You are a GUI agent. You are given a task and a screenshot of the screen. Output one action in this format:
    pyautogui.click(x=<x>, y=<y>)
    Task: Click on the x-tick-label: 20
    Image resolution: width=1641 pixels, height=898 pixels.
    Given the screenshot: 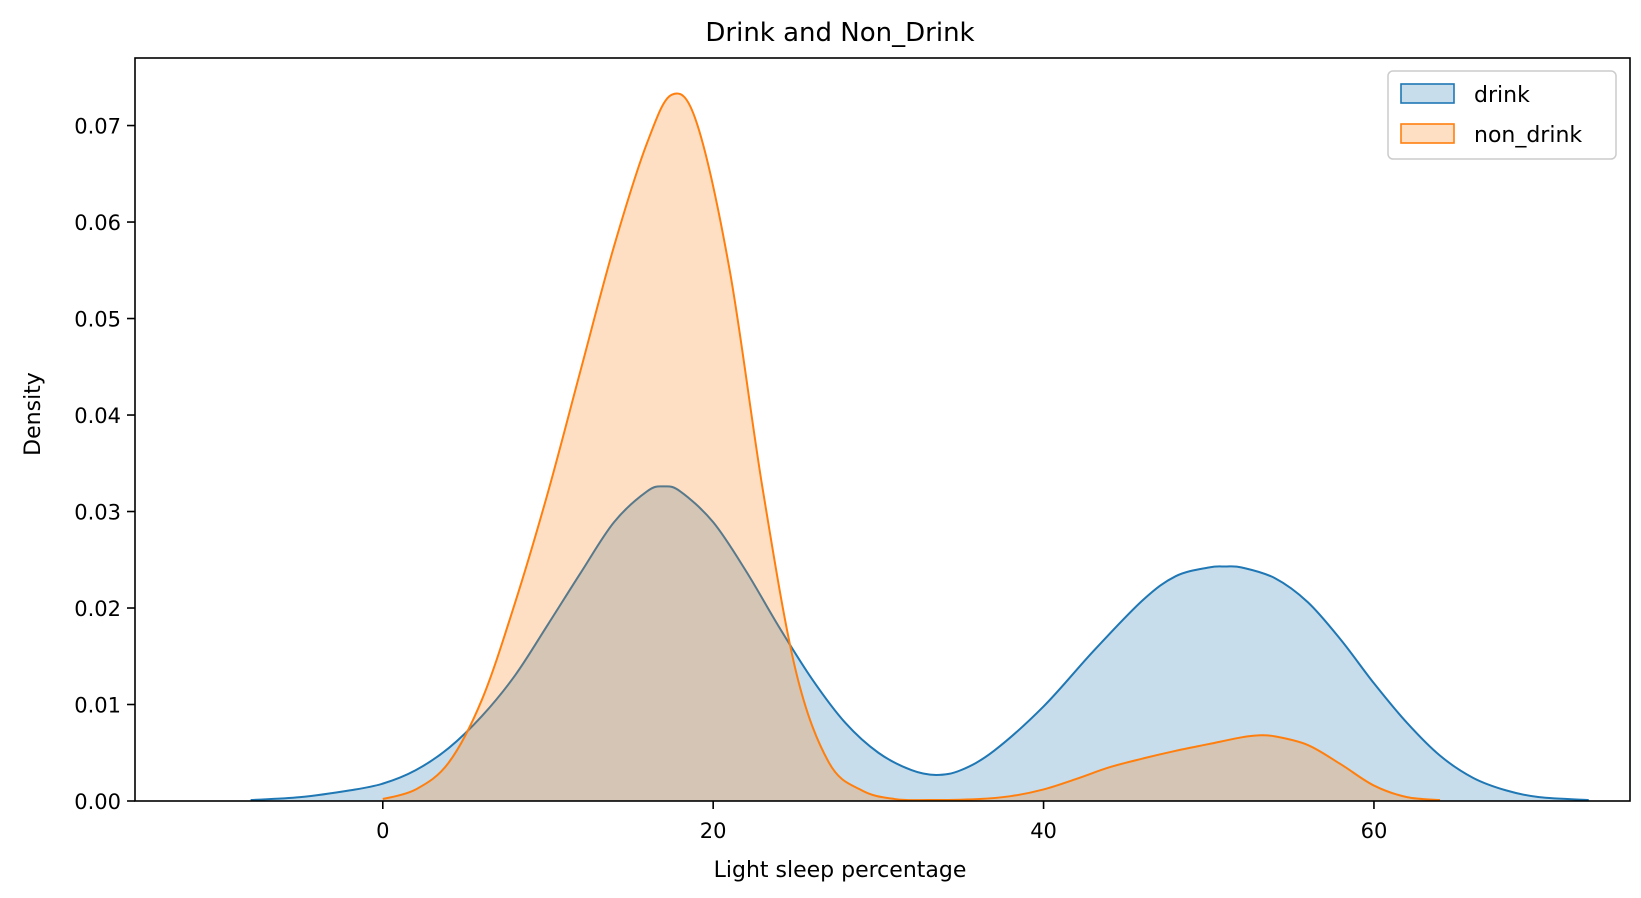 What is the action you would take?
    pyautogui.click(x=713, y=831)
    